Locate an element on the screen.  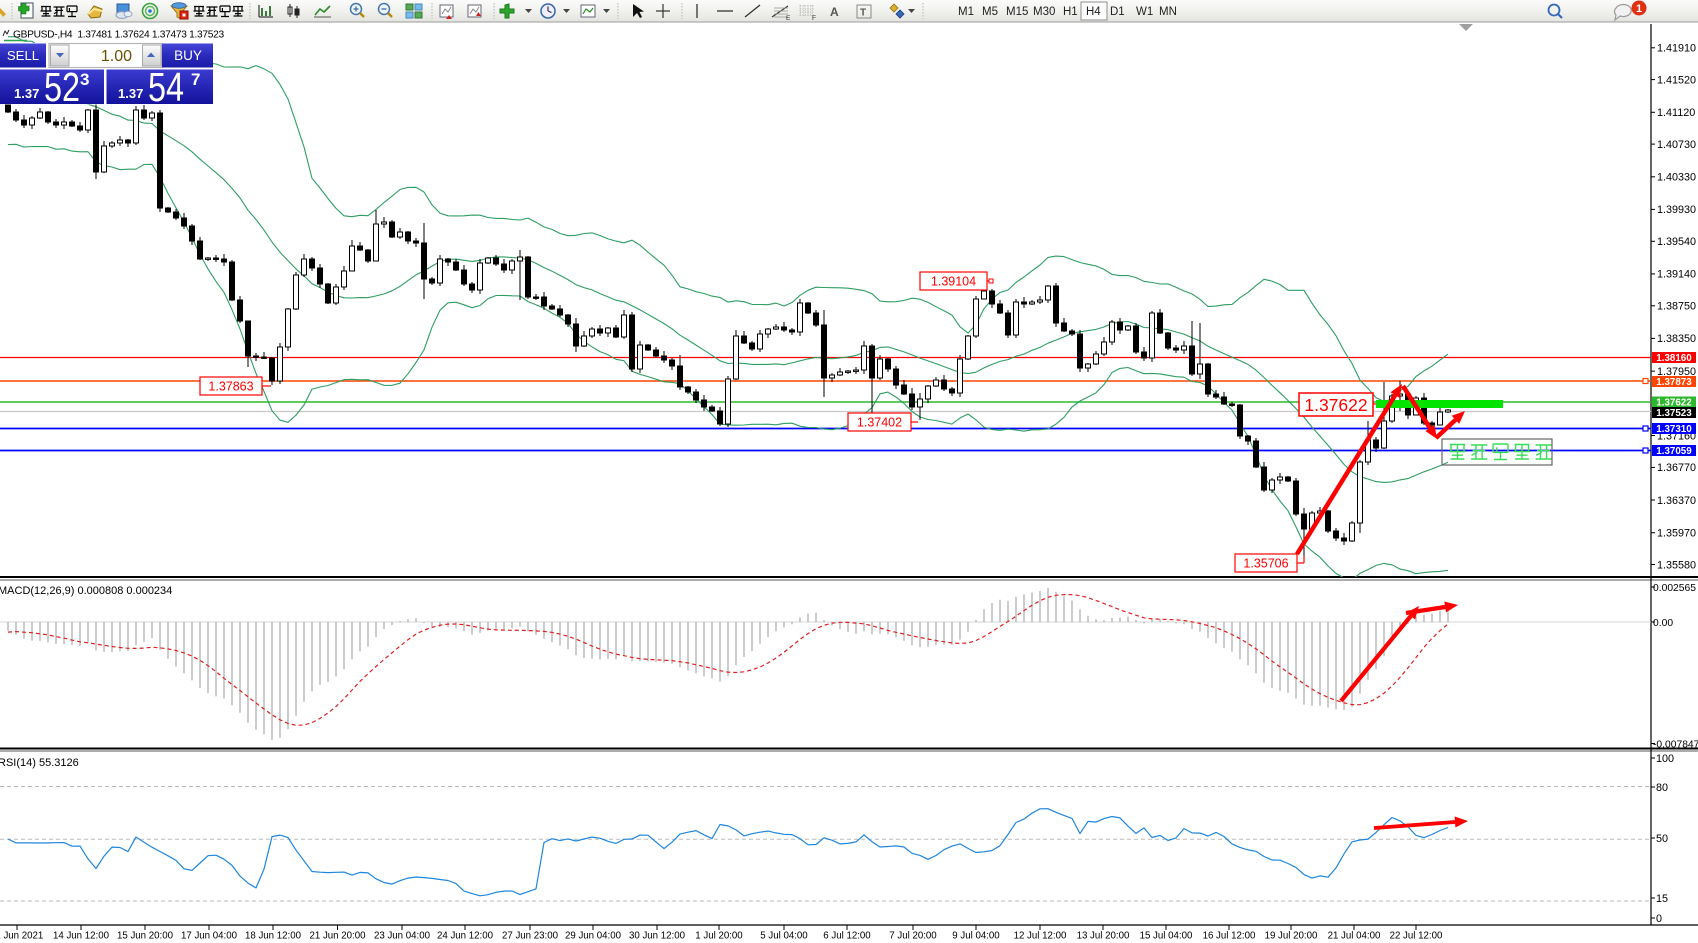
svg-text: A is located at coordinates (834, 12).